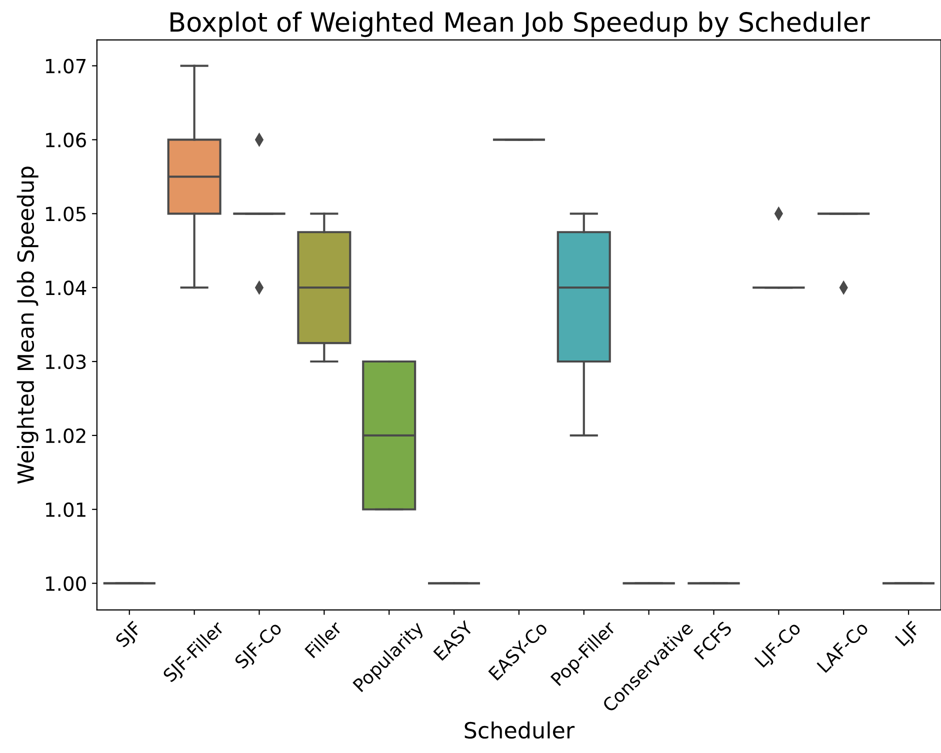  What do you see at coordinates (66, 214) in the screenshot?
I see `y-tick-label: 1.05` at bounding box center [66, 214].